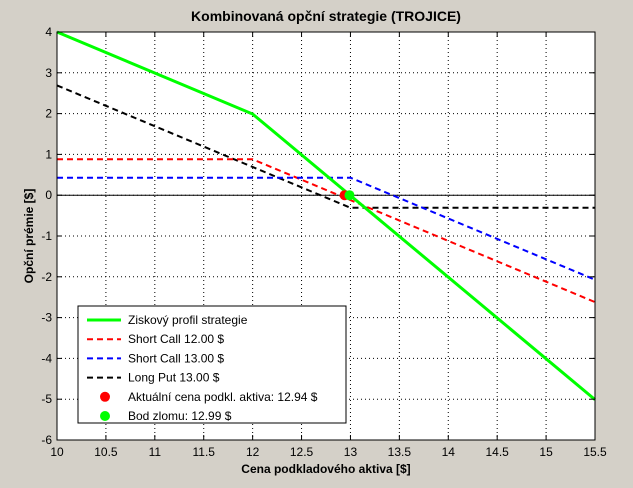  What do you see at coordinates (48, 154) in the screenshot?
I see `y-tick-label: 1` at bounding box center [48, 154].